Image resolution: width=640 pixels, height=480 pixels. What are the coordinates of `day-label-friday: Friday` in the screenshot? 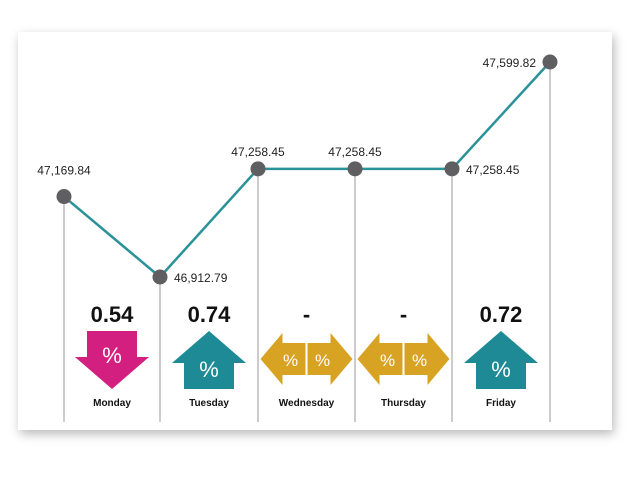 It's located at (501, 403).